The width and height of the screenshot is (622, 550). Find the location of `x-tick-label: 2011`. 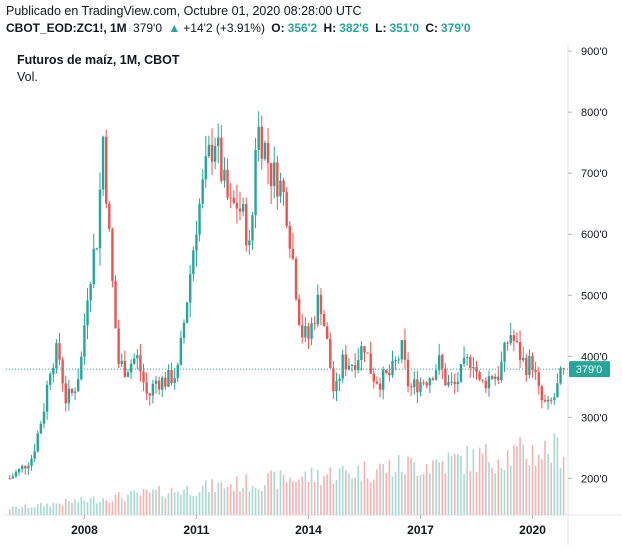

x-tick-label: 2011 is located at coordinates (196, 530).